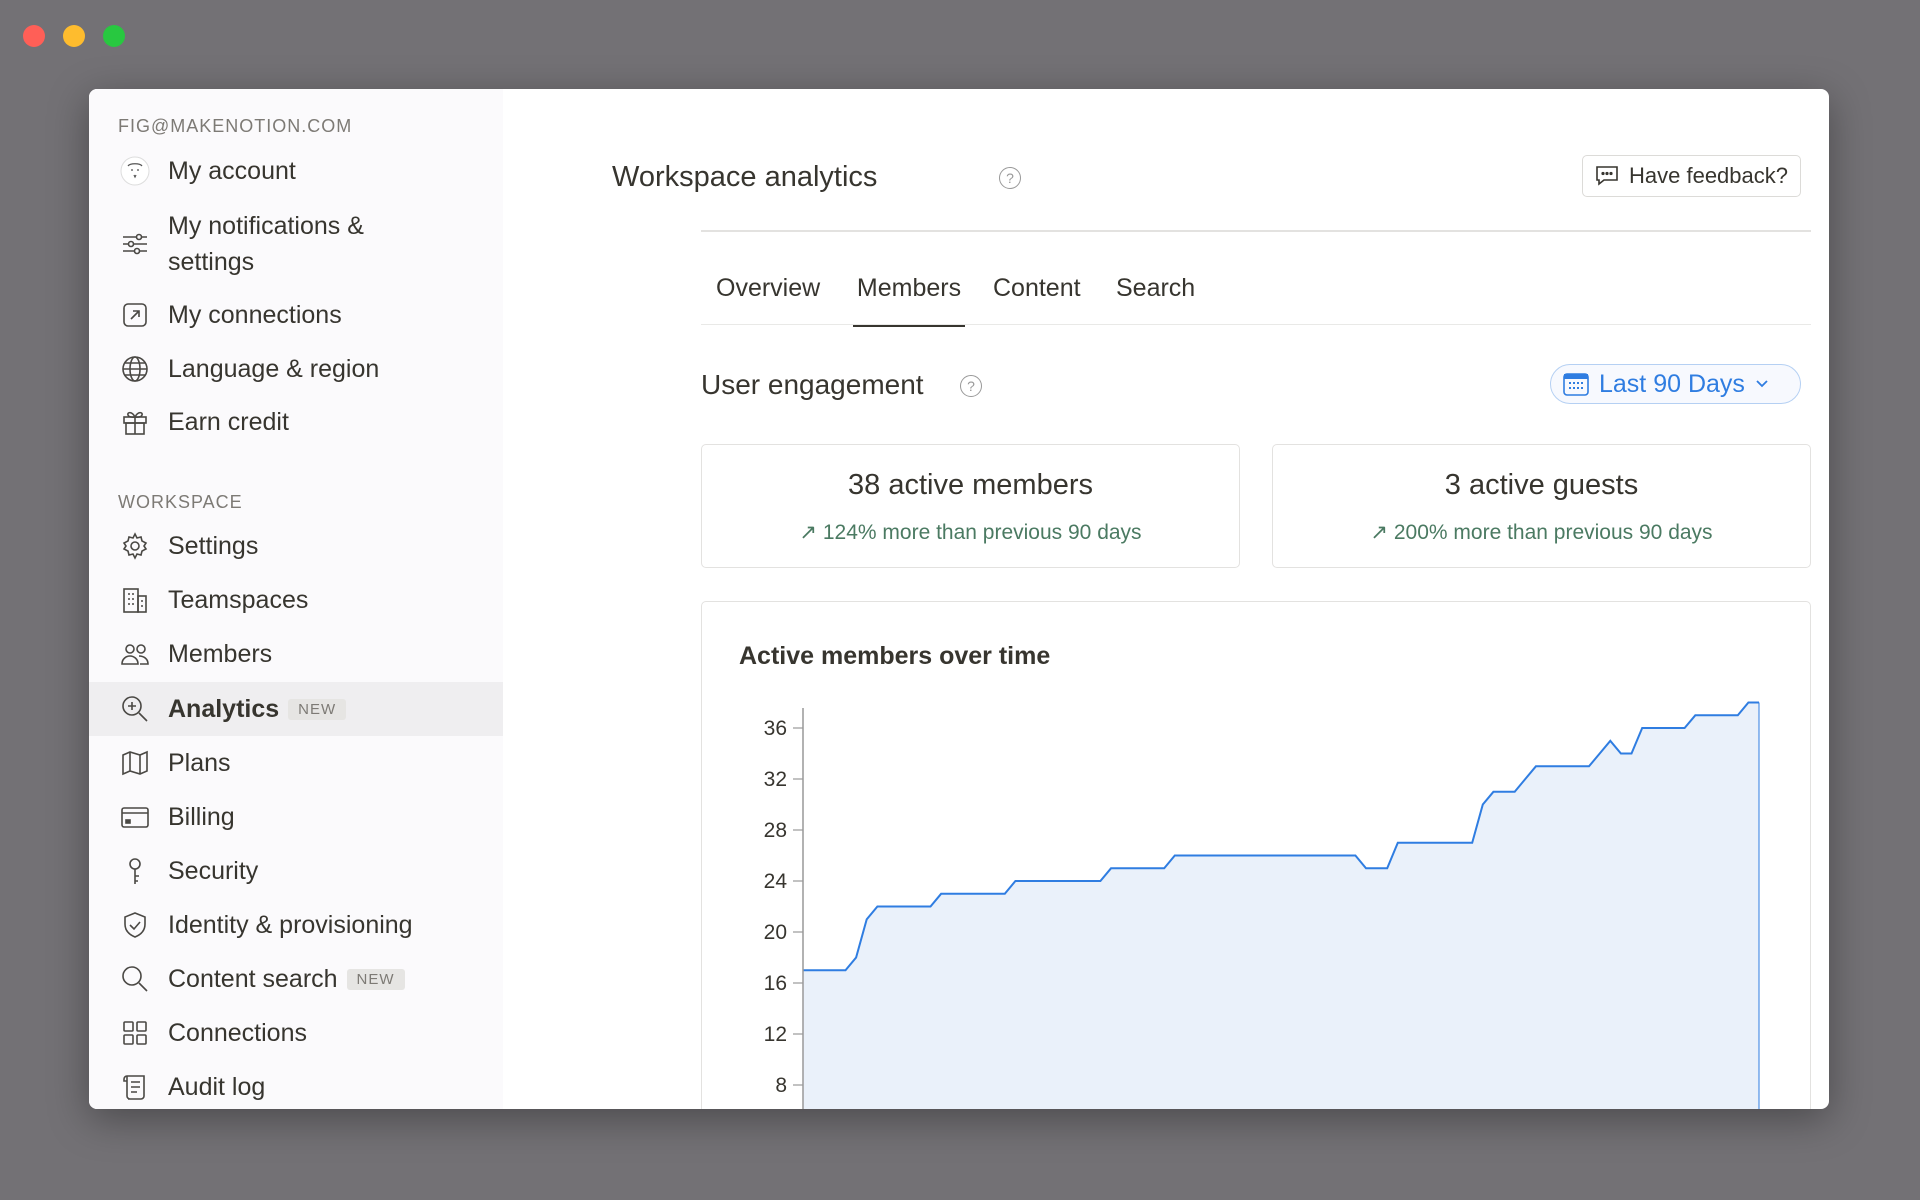 The image size is (1920, 1200). I want to click on feedback-button: Have feedback?, so click(1691, 176).